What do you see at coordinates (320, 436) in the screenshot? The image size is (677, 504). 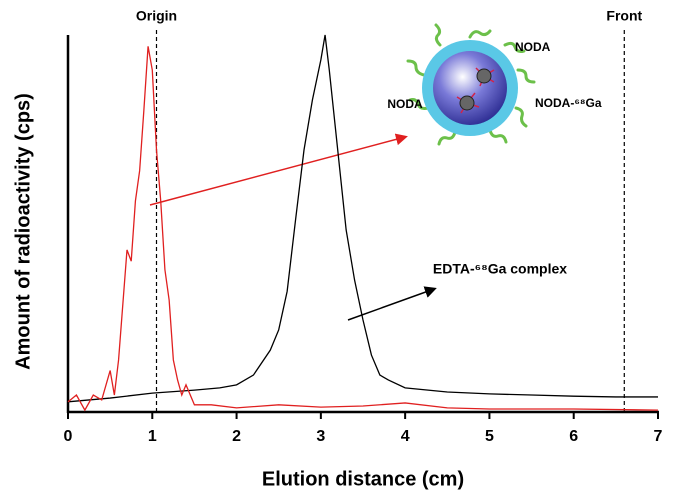 I see `x-tick-label: 3` at bounding box center [320, 436].